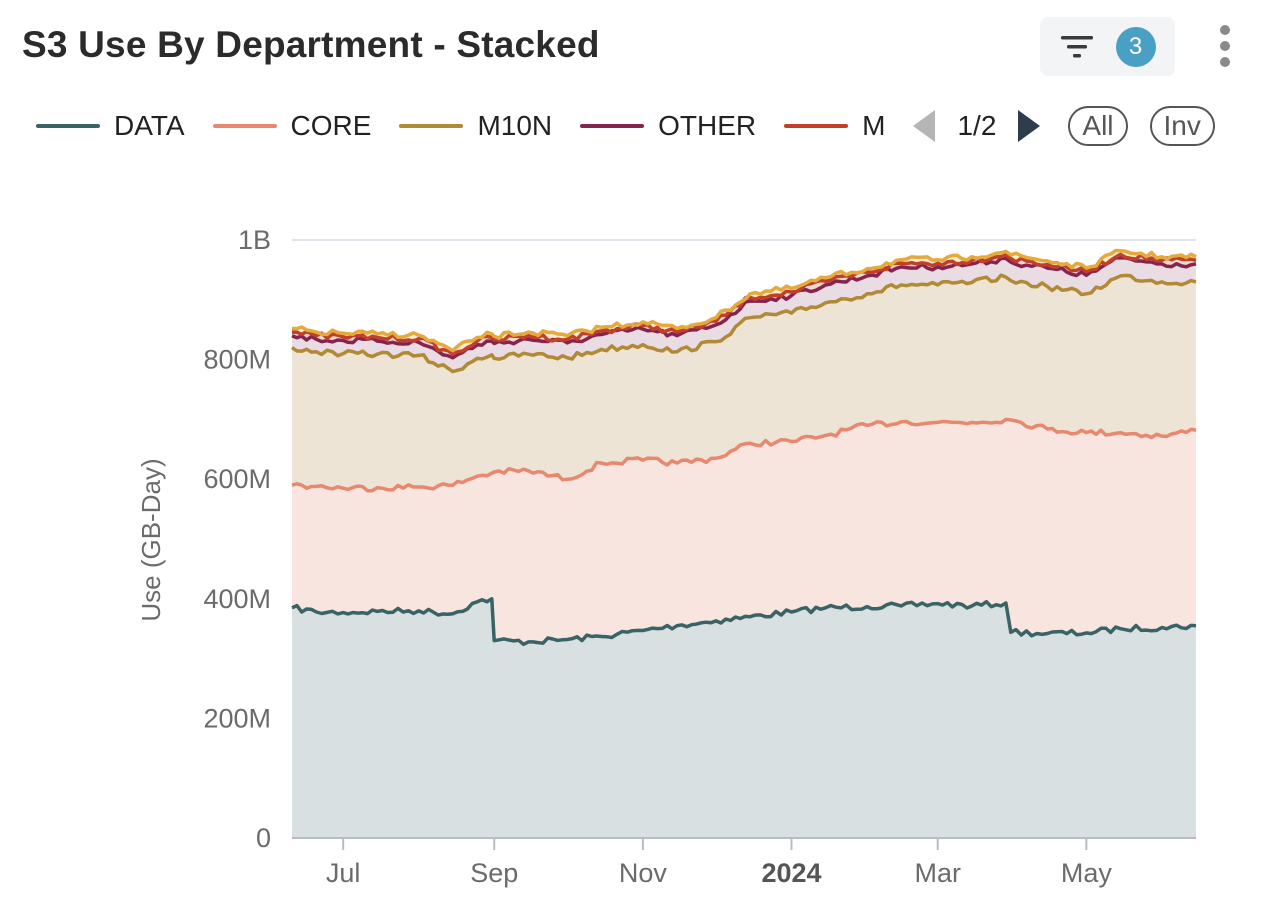 The image size is (1276, 920). What do you see at coordinates (1063, 126) in the screenshot?
I see `legend-pagination: 1/2 All Inv` at bounding box center [1063, 126].